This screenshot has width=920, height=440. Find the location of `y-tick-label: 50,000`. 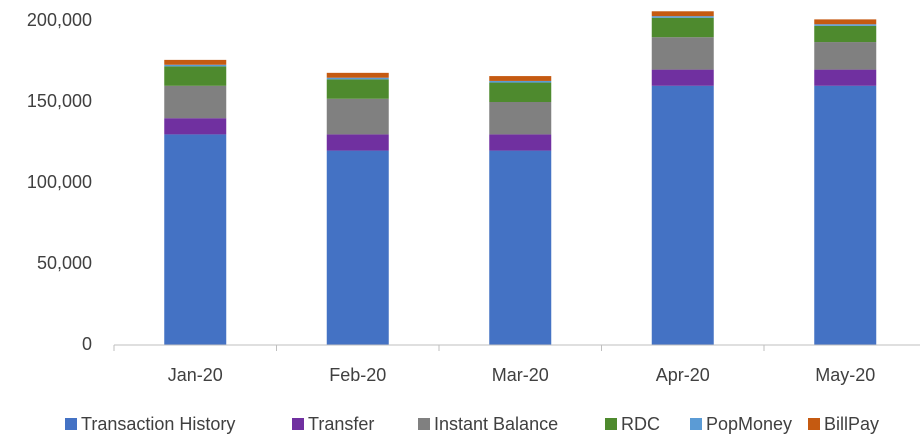

y-tick-label: 50,000 is located at coordinates (64, 263).